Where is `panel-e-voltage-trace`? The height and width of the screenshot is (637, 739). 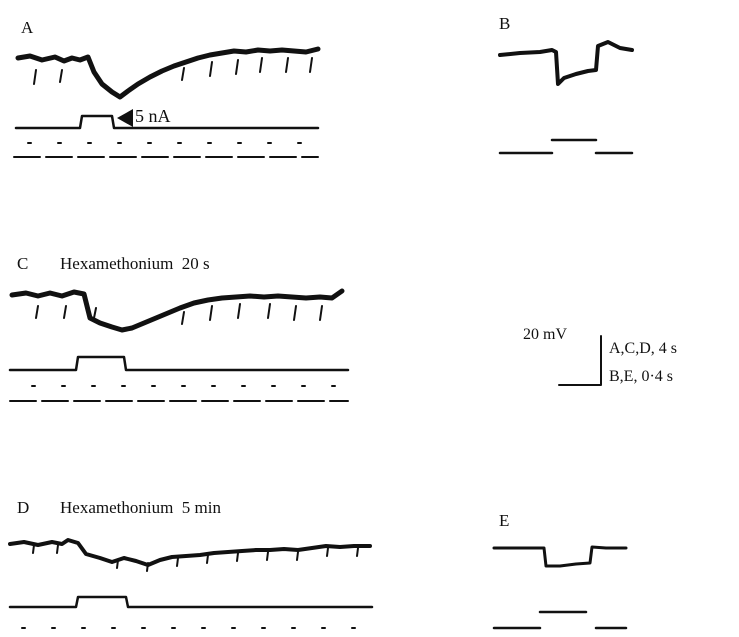 panel-e-voltage-trace is located at coordinates (560, 556).